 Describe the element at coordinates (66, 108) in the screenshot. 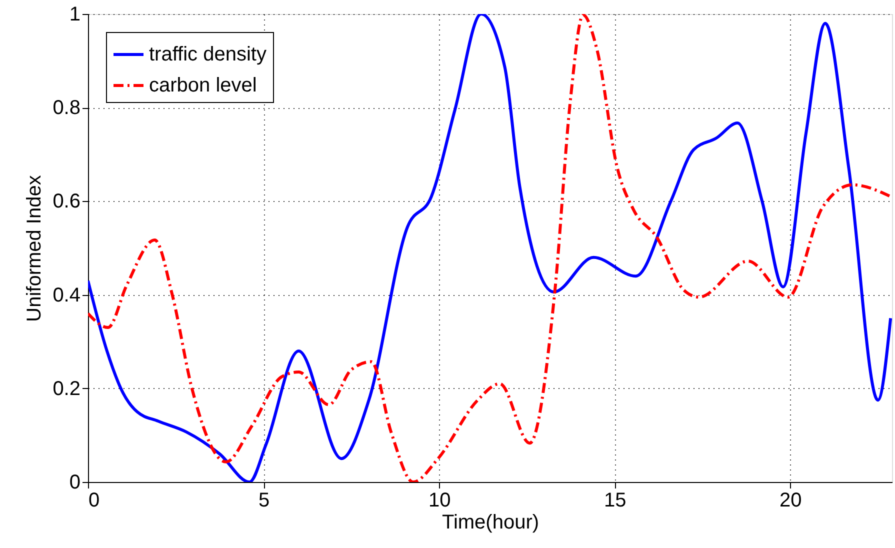

I see `y-tick-label: 0.8` at that location.